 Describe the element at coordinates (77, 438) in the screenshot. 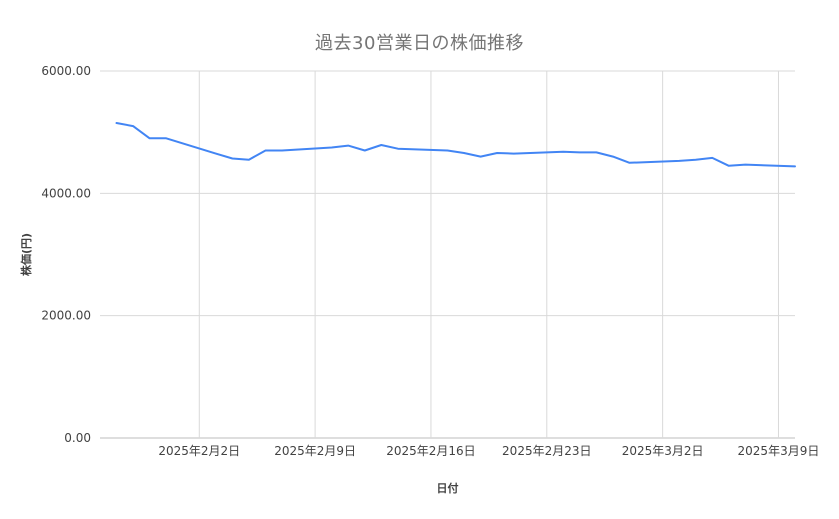

I see `y-axis-tick-label: 0.00` at that location.